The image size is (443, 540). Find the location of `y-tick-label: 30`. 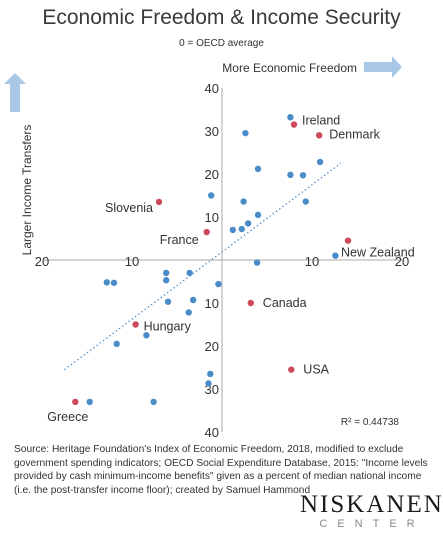

y-tick-label: 30 is located at coordinates (212, 131).